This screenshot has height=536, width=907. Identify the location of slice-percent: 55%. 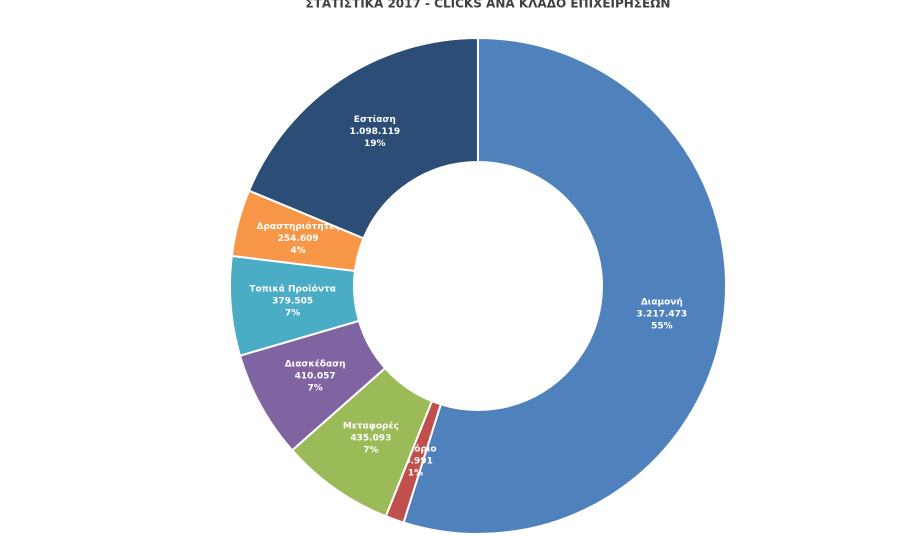
(662, 327).